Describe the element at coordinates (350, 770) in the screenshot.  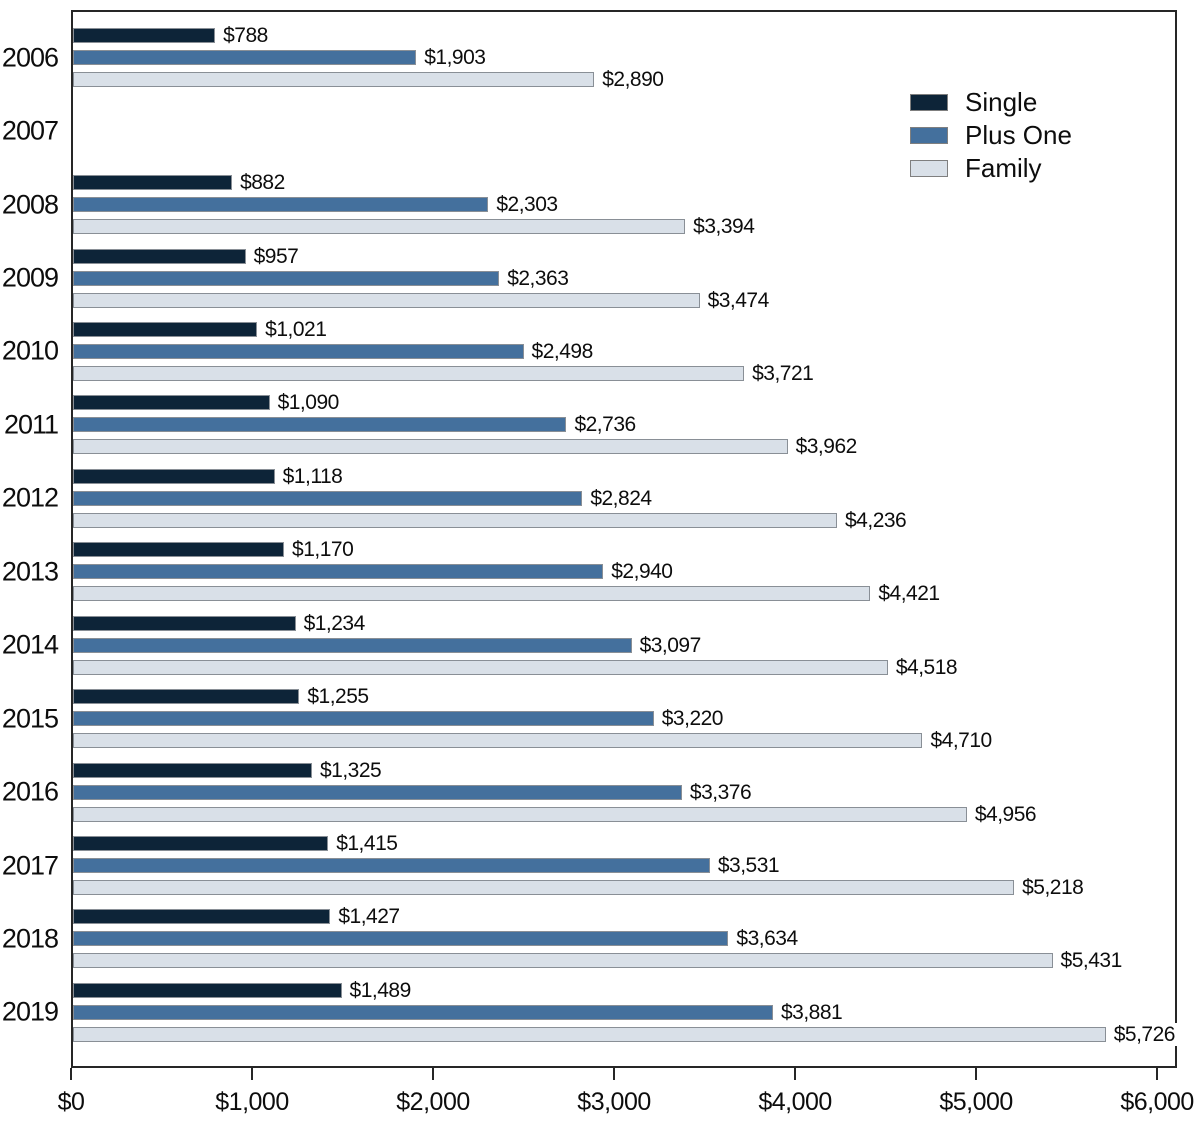
I see `bar-value-label: $1,325` at that location.